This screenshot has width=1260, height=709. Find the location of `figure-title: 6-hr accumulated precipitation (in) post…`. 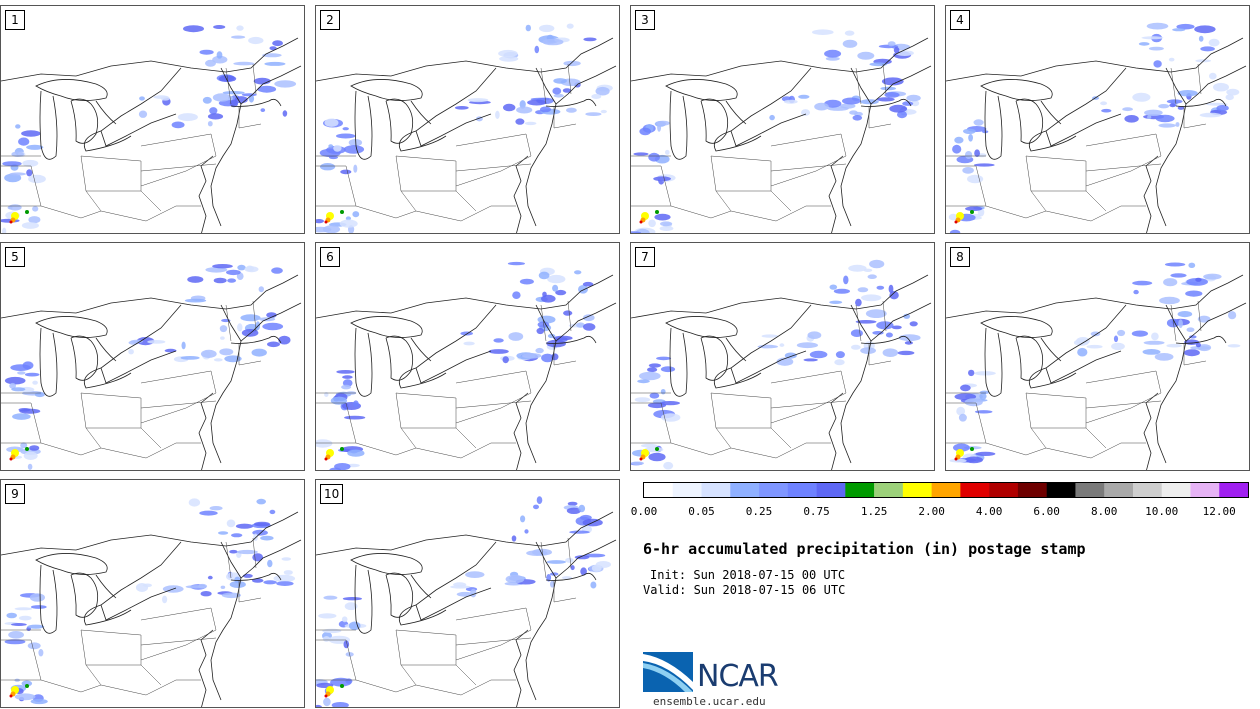

figure-title: 6-hr accumulated precipitation (in) post… is located at coordinates (864, 549).